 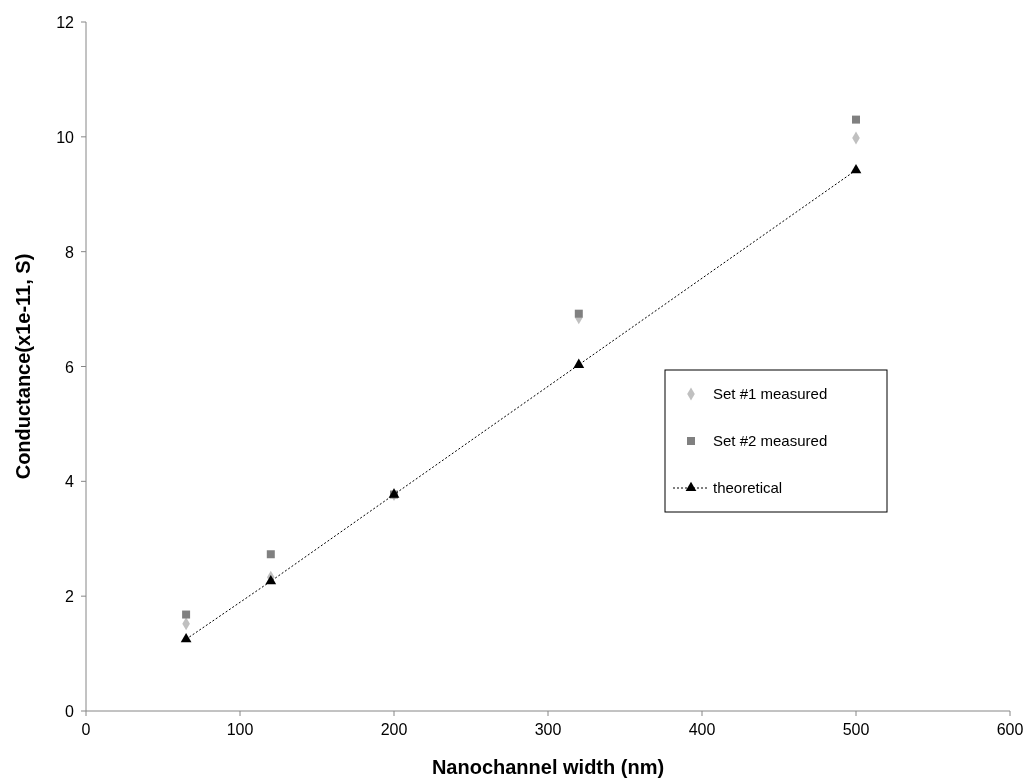 What do you see at coordinates (70, 252) in the screenshot?
I see `y-tick-label: 8` at bounding box center [70, 252].